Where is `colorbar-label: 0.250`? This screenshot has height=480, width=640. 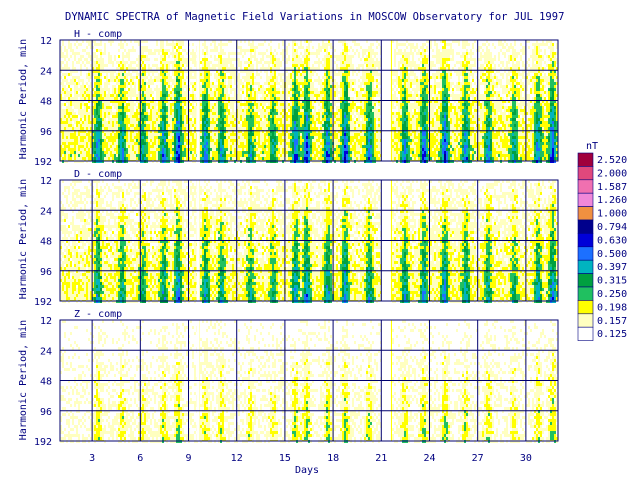 colorbar-label: 0.250 is located at coordinates (612, 294).